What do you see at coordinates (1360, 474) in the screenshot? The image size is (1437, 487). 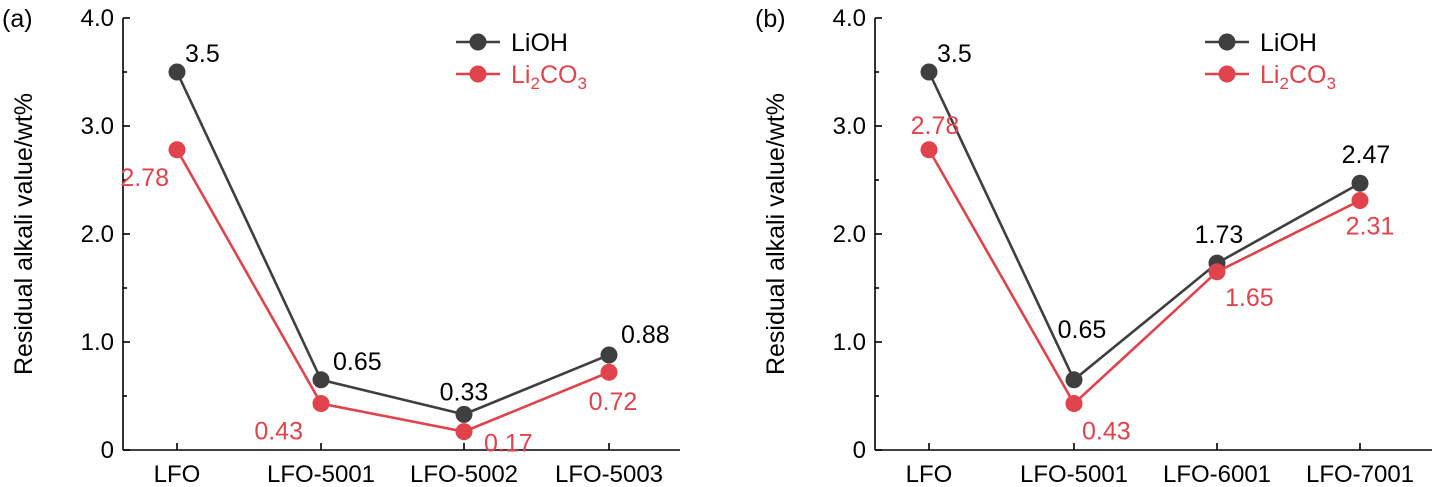 I see `x-tick-label: LFO-7001` at bounding box center [1360, 474].